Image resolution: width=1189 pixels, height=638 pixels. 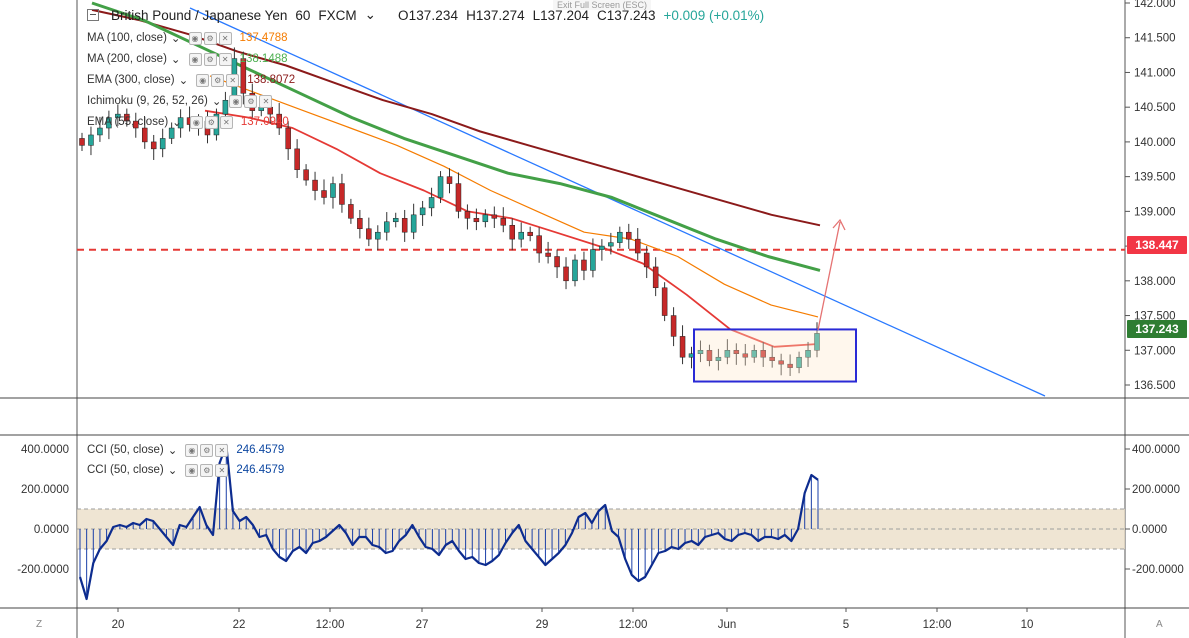 What do you see at coordinates (1155, 386) in the screenshot?
I see `price-tick-label: 136.500` at bounding box center [1155, 386].